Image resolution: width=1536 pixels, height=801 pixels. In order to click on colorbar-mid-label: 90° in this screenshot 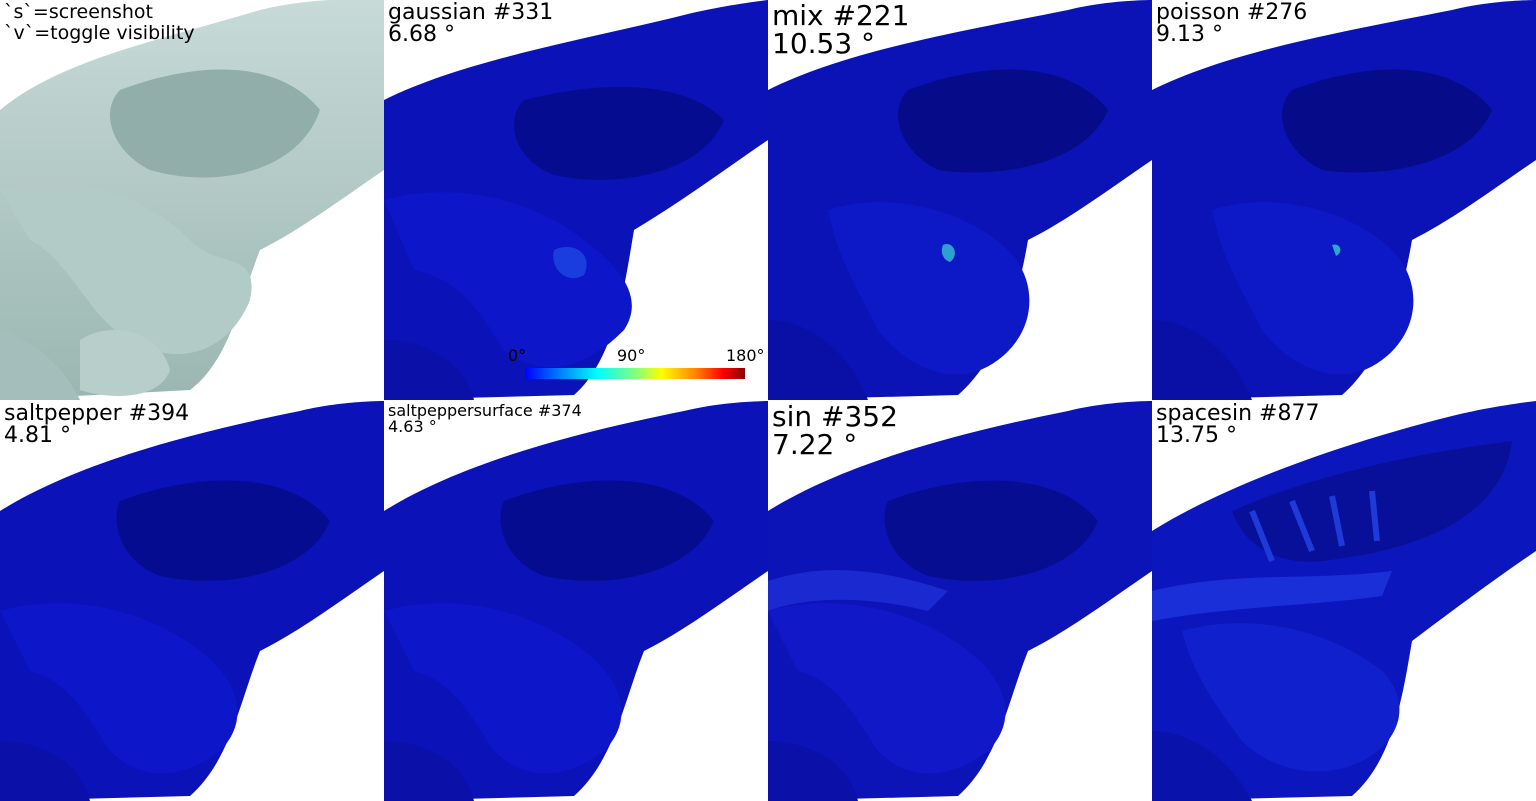, I will do `click(631, 355)`.